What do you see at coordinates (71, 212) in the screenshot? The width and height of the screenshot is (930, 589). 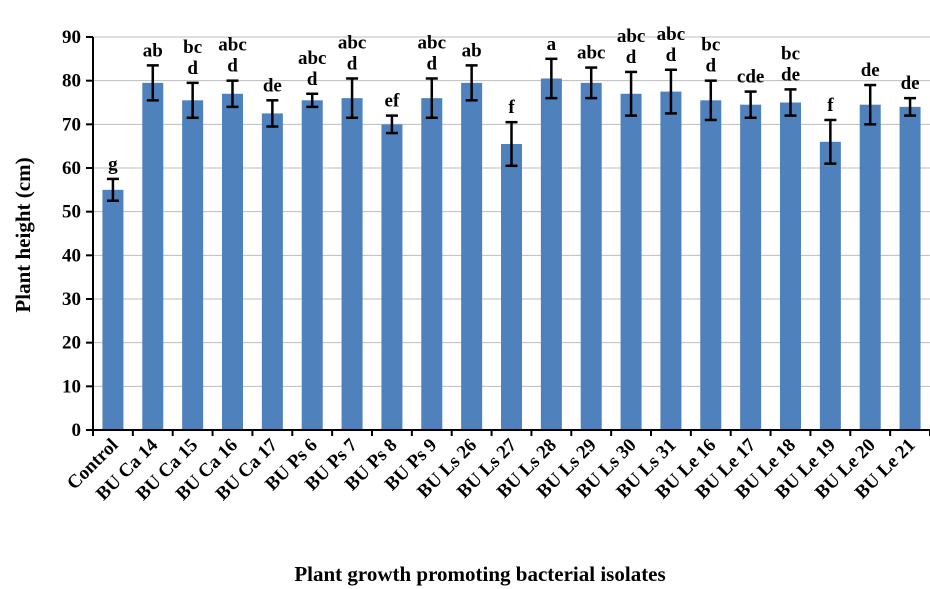 I see `y-tick-label: 50` at bounding box center [71, 212].